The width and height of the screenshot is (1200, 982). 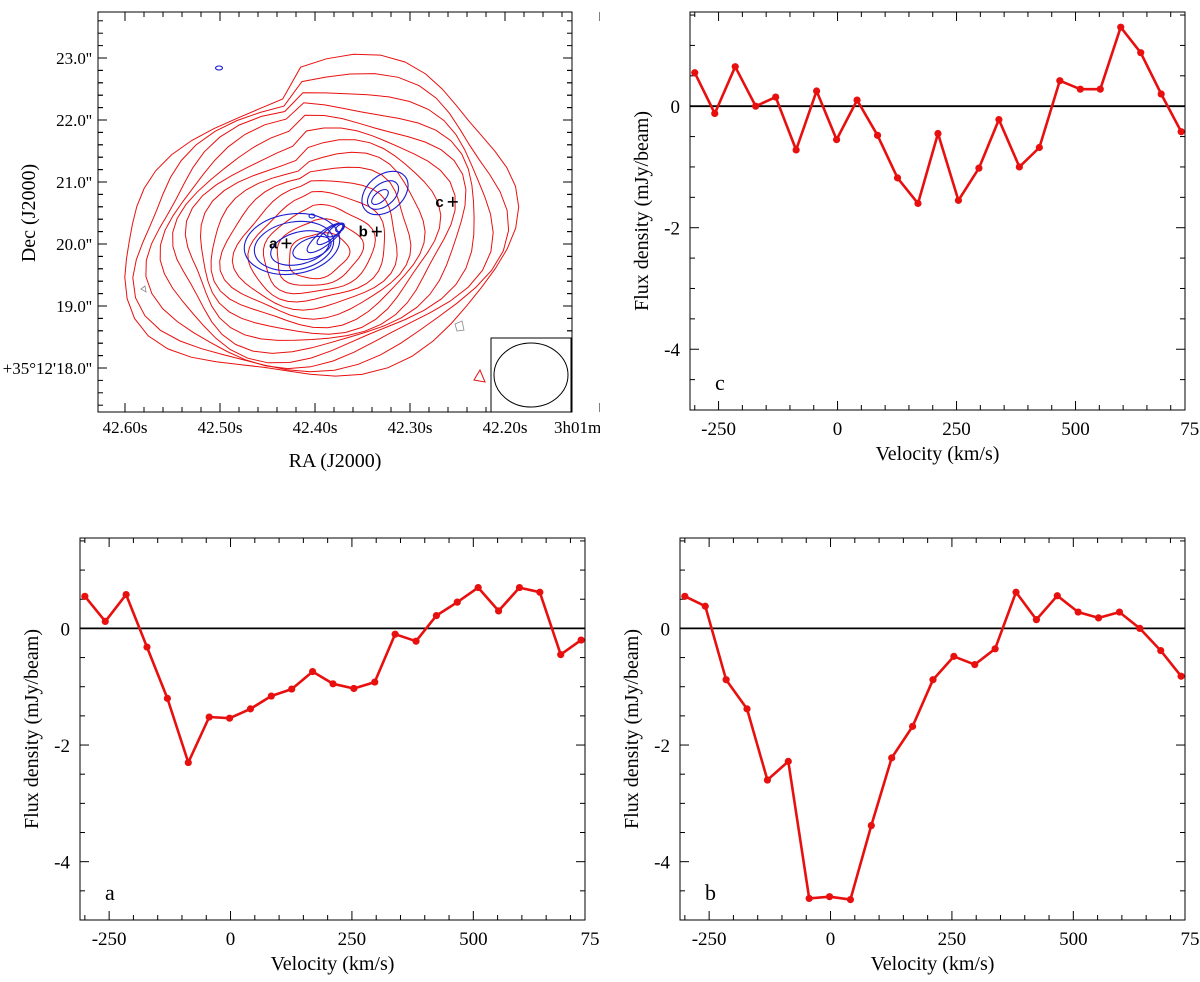 What do you see at coordinates (29, 213) in the screenshot?
I see `map-y-axis-label: Dec (J2000)` at bounding box center [29, 213].